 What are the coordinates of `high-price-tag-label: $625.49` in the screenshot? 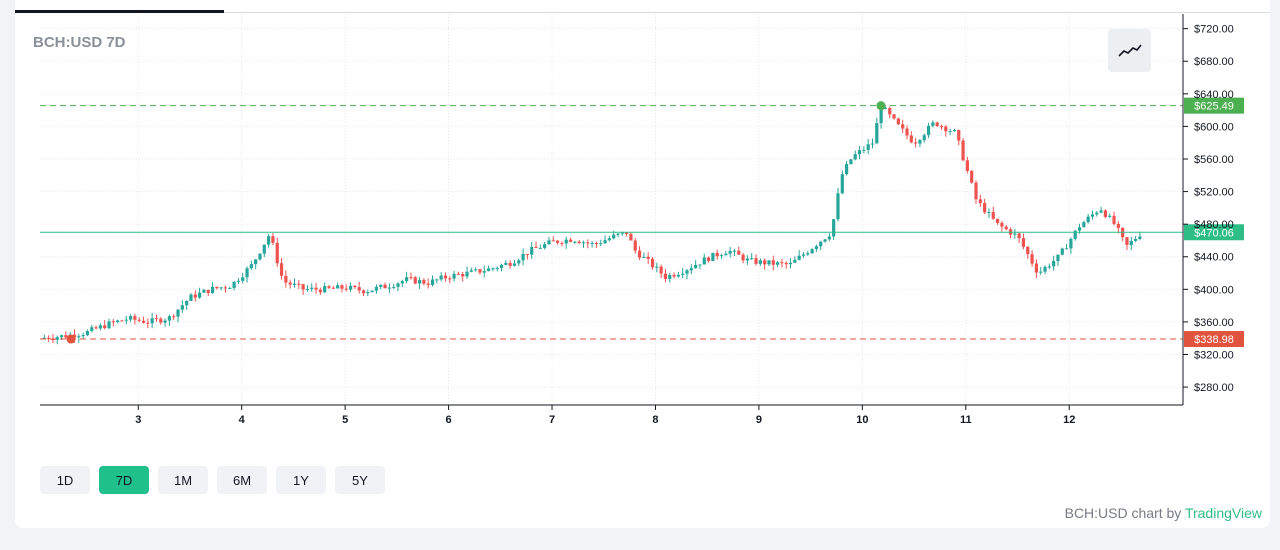 It's located at (1214, 107).